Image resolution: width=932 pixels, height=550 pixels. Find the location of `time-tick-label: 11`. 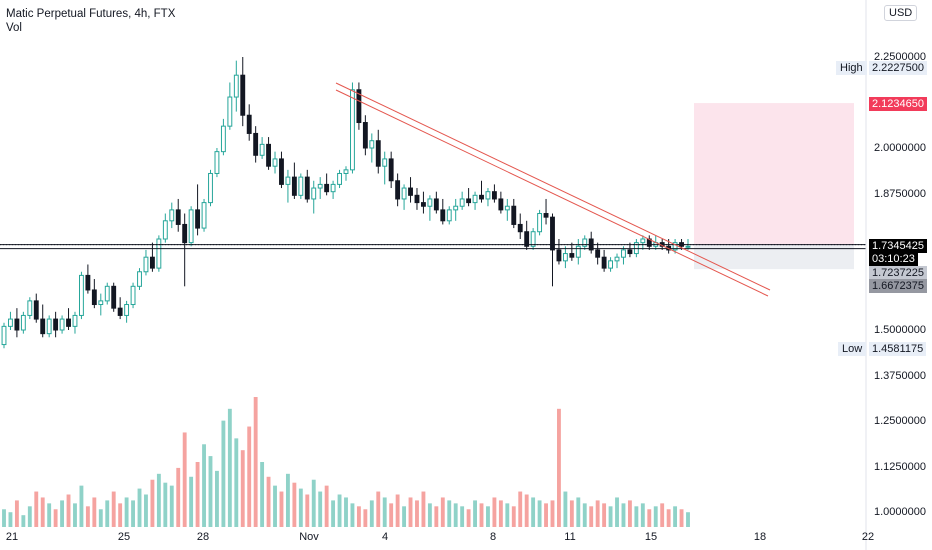

time-tick-label: 11 is located at coordinates (570, 537).